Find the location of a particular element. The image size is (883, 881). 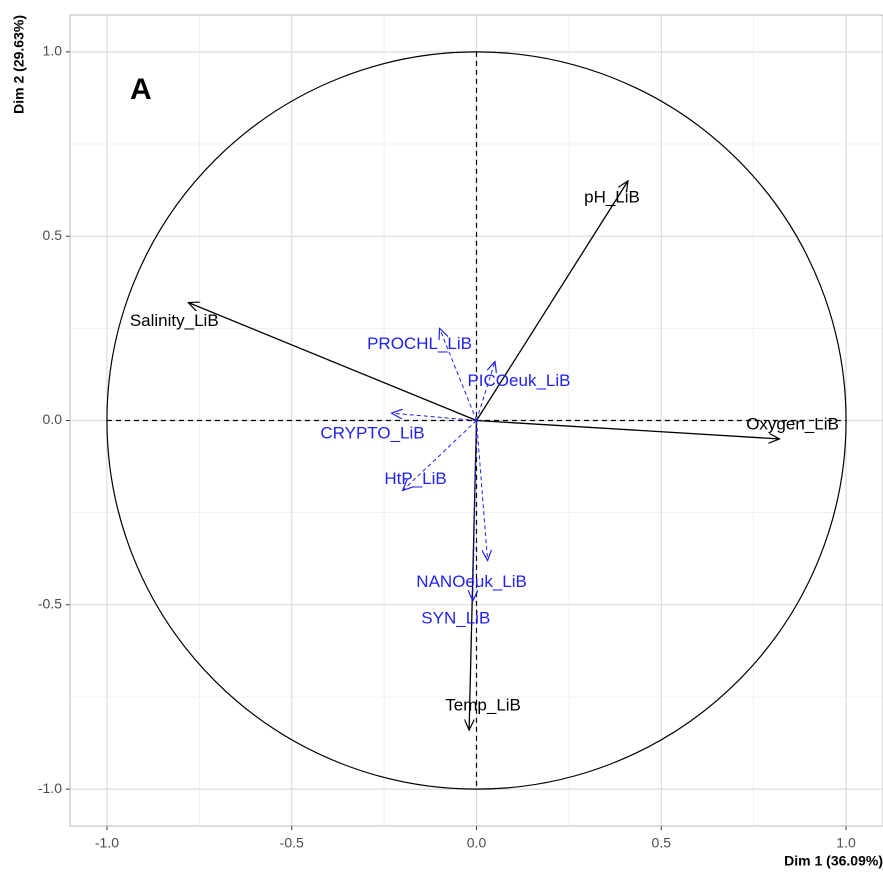

y-tick-label: 0.5 is located at coordinates (53, 235).